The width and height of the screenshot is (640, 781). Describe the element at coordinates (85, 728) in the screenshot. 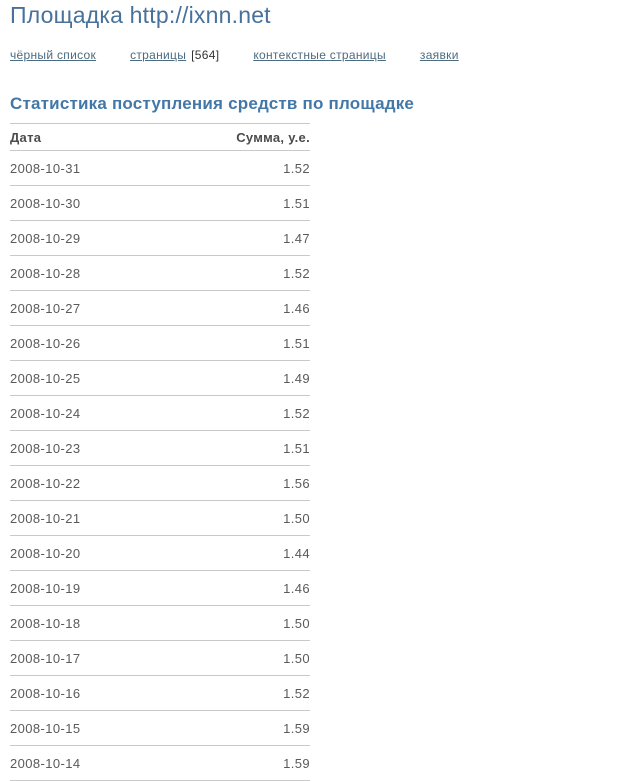

I see `date-cell: 2008-10-15` at that location.